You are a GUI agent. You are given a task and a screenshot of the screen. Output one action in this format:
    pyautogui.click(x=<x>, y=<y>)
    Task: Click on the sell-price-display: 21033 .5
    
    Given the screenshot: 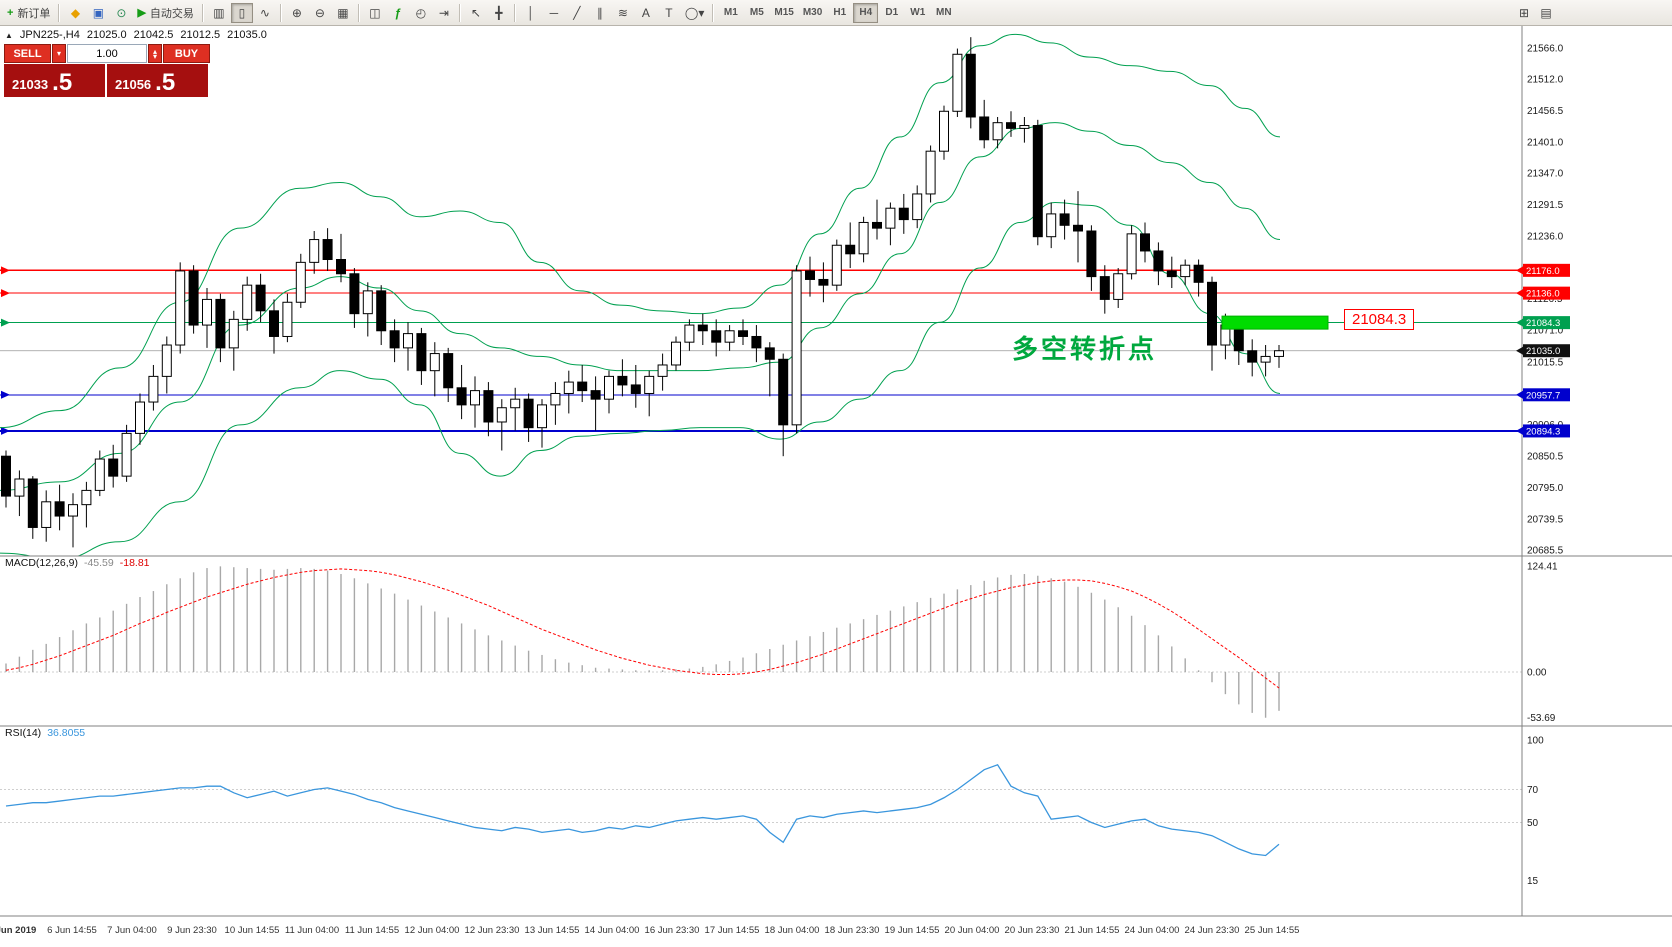 What is the action you would take?
    pyautogui.click(x=54, y=80)
    